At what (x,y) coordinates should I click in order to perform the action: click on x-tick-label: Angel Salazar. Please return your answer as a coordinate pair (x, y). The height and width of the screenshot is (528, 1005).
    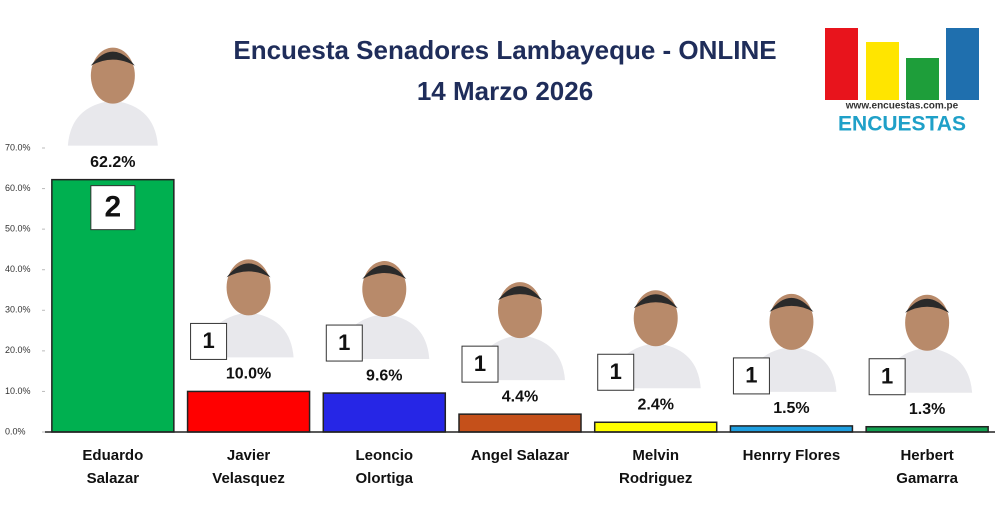
    Looking at the image, I should click on (520, 455).